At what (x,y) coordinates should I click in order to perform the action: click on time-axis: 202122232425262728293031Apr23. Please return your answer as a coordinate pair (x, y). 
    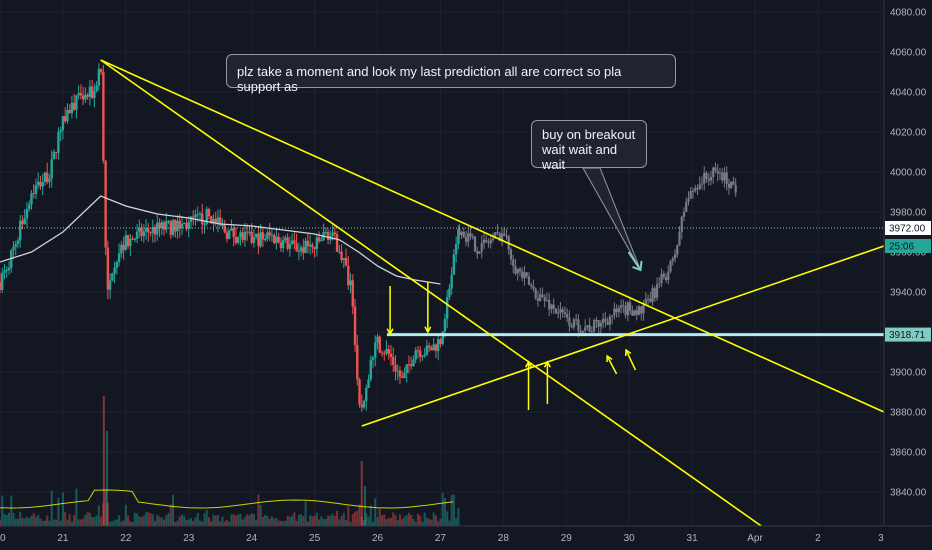
    Looking at the image, I should click on (466, 537).